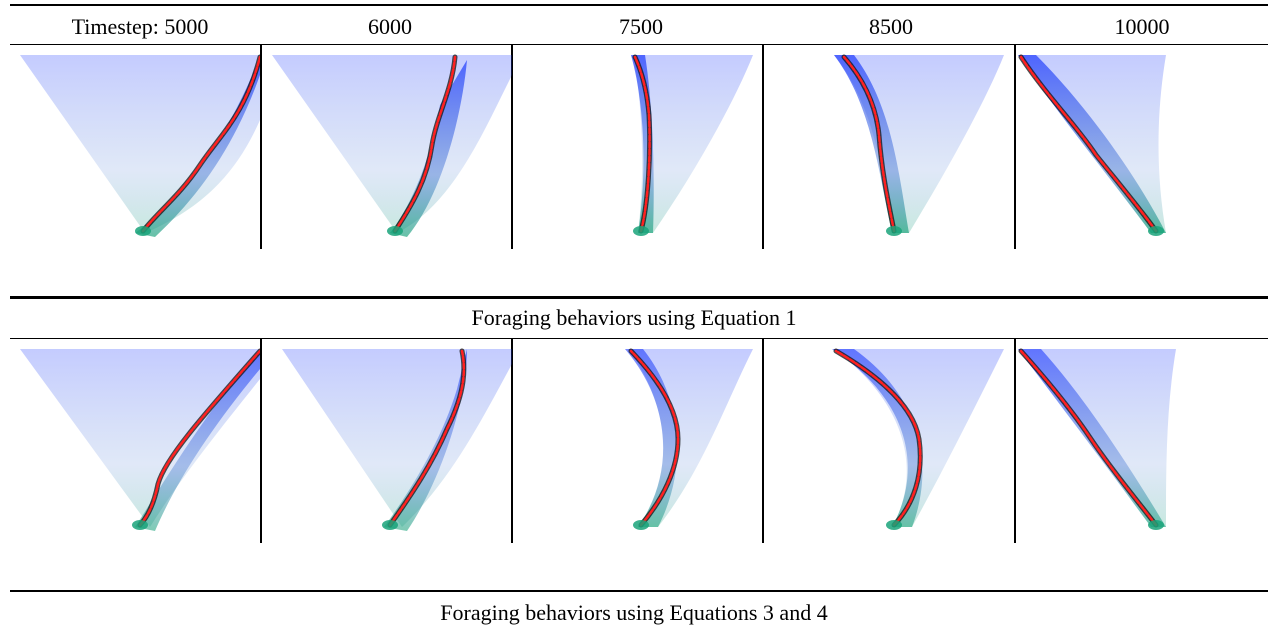  What do you see at coordinates (639, 297) in the screenshot?
I see `row-1-bottom-rule` at bounding box center [639, 297].